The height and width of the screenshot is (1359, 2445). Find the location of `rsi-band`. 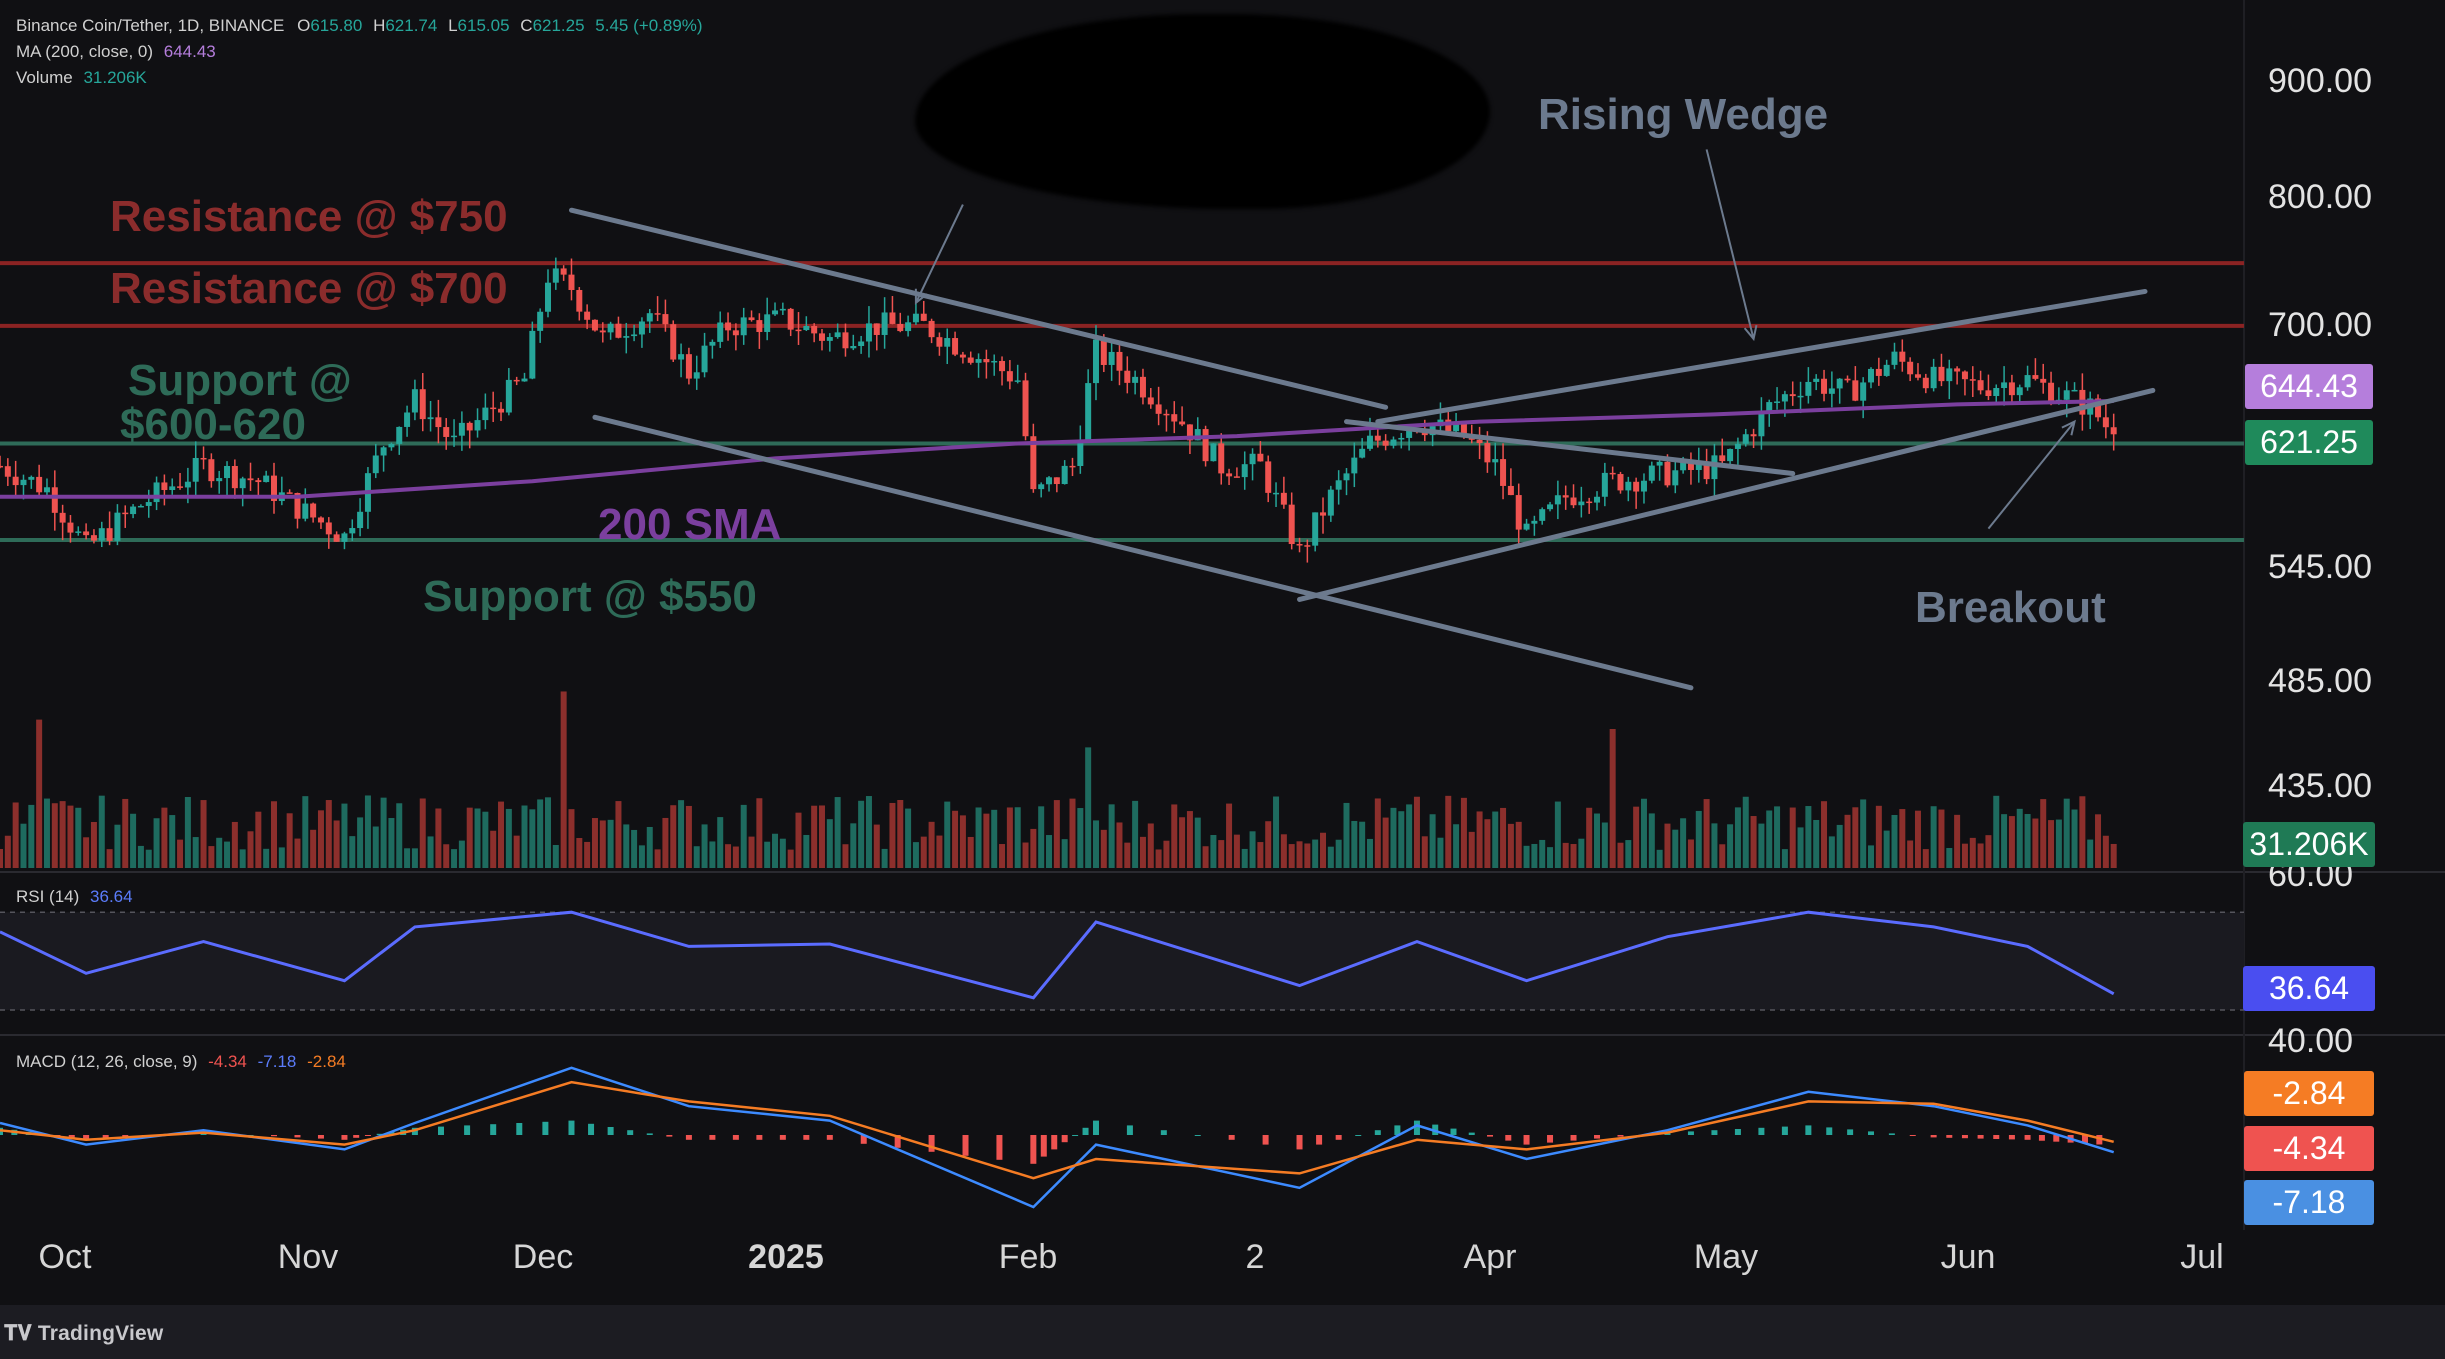

rsi-band is located at coordinates (1122, 961).